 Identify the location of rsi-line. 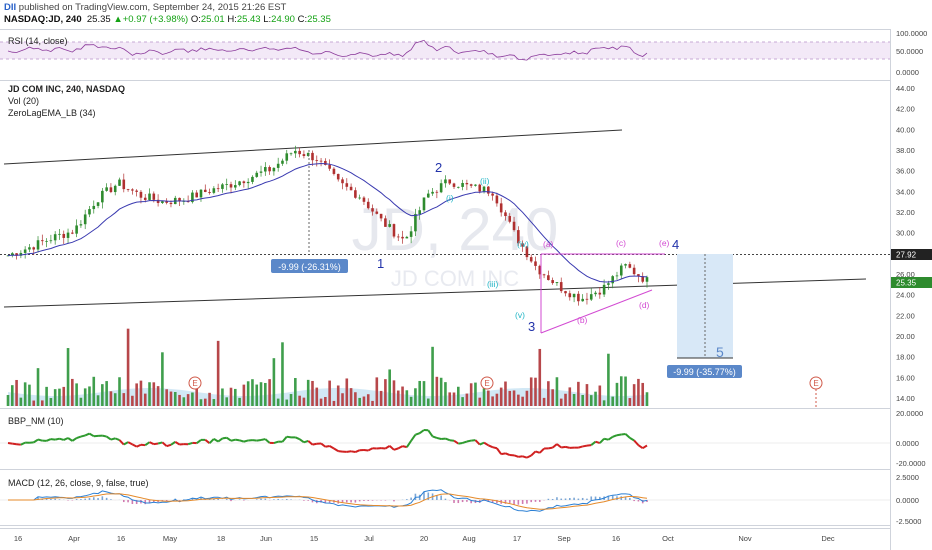
(327, 50).